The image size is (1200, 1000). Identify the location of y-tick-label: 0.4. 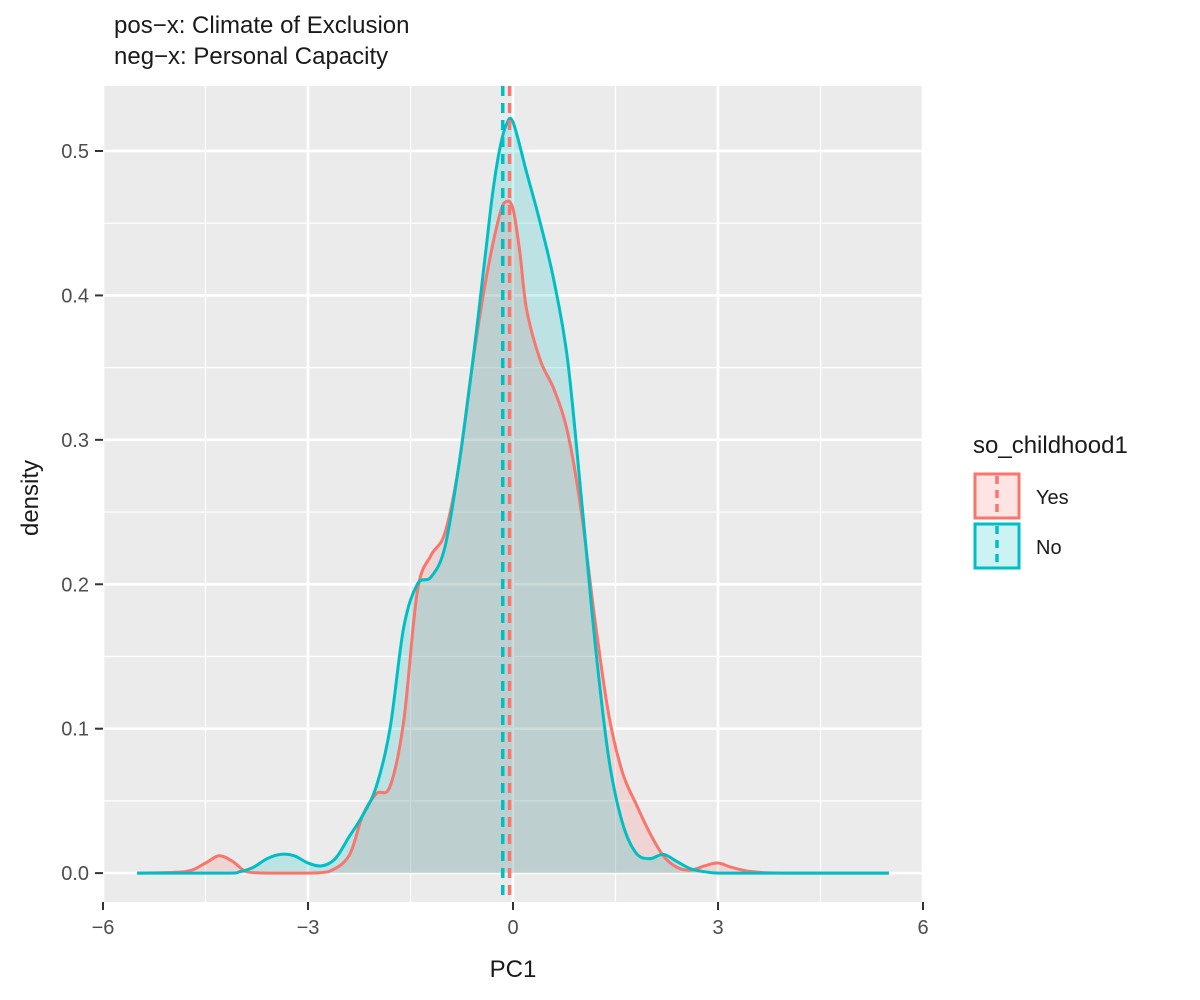
(75, 296).